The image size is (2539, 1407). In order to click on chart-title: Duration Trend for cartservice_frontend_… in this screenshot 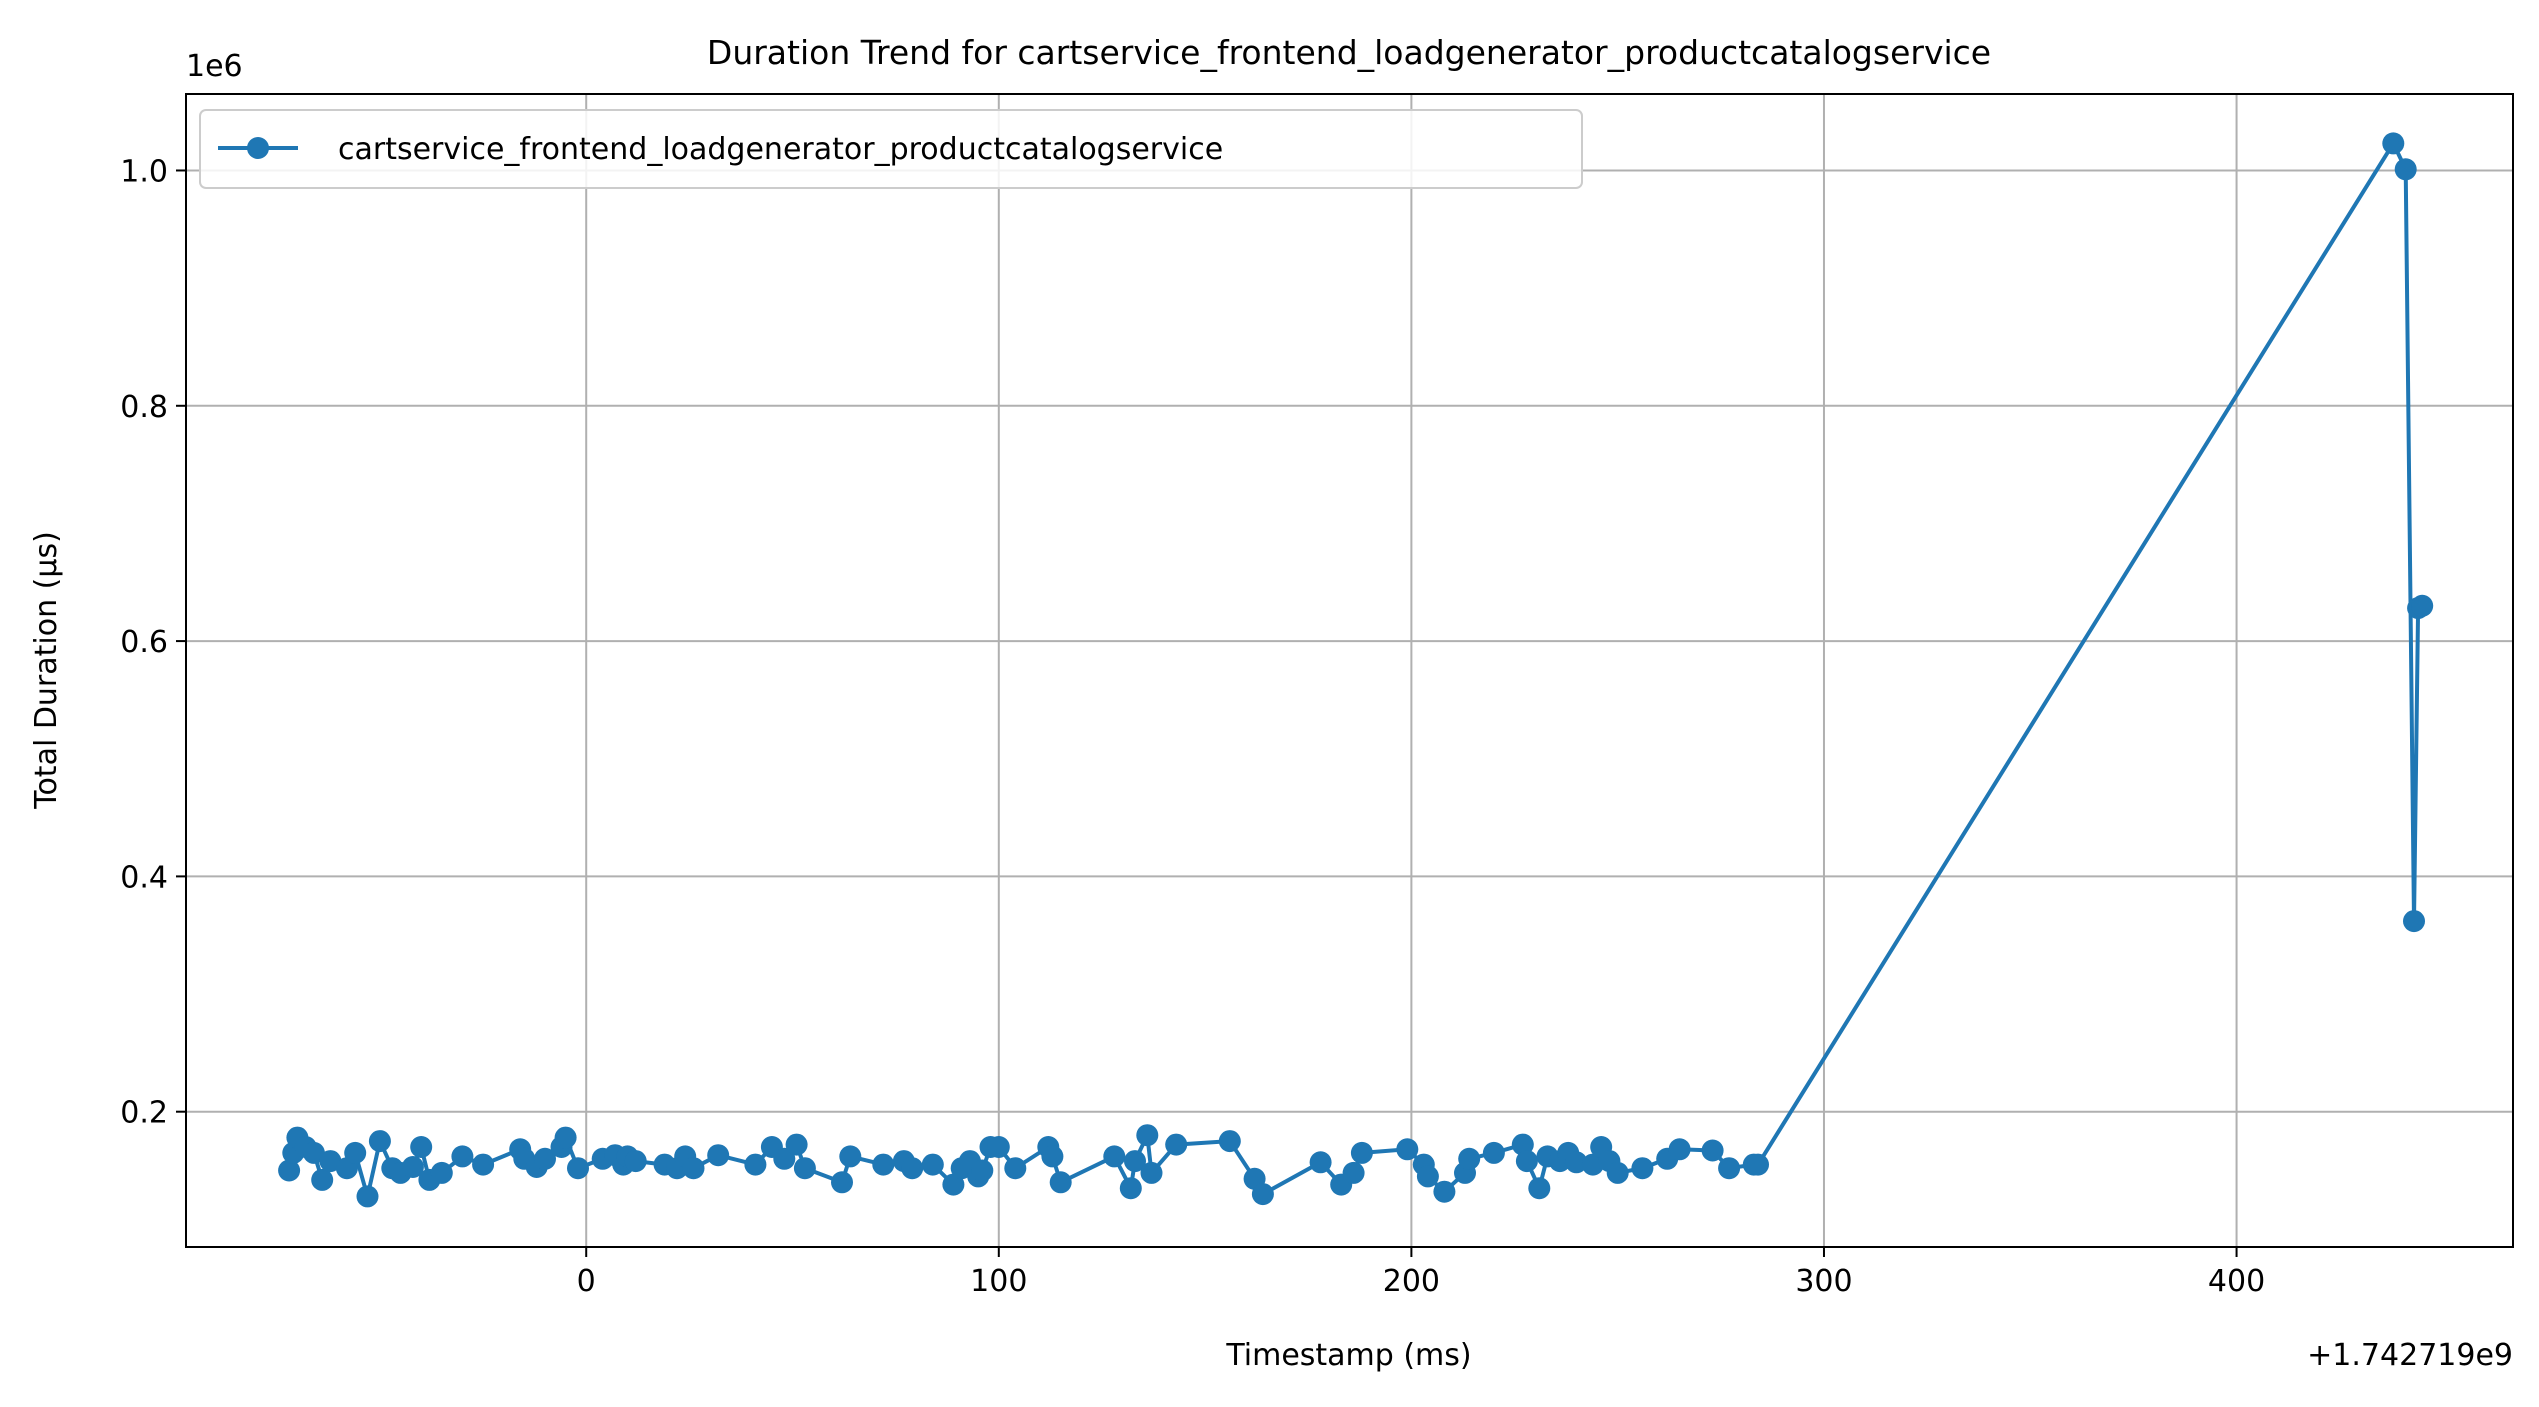, I will do `click(1349, 52)`.